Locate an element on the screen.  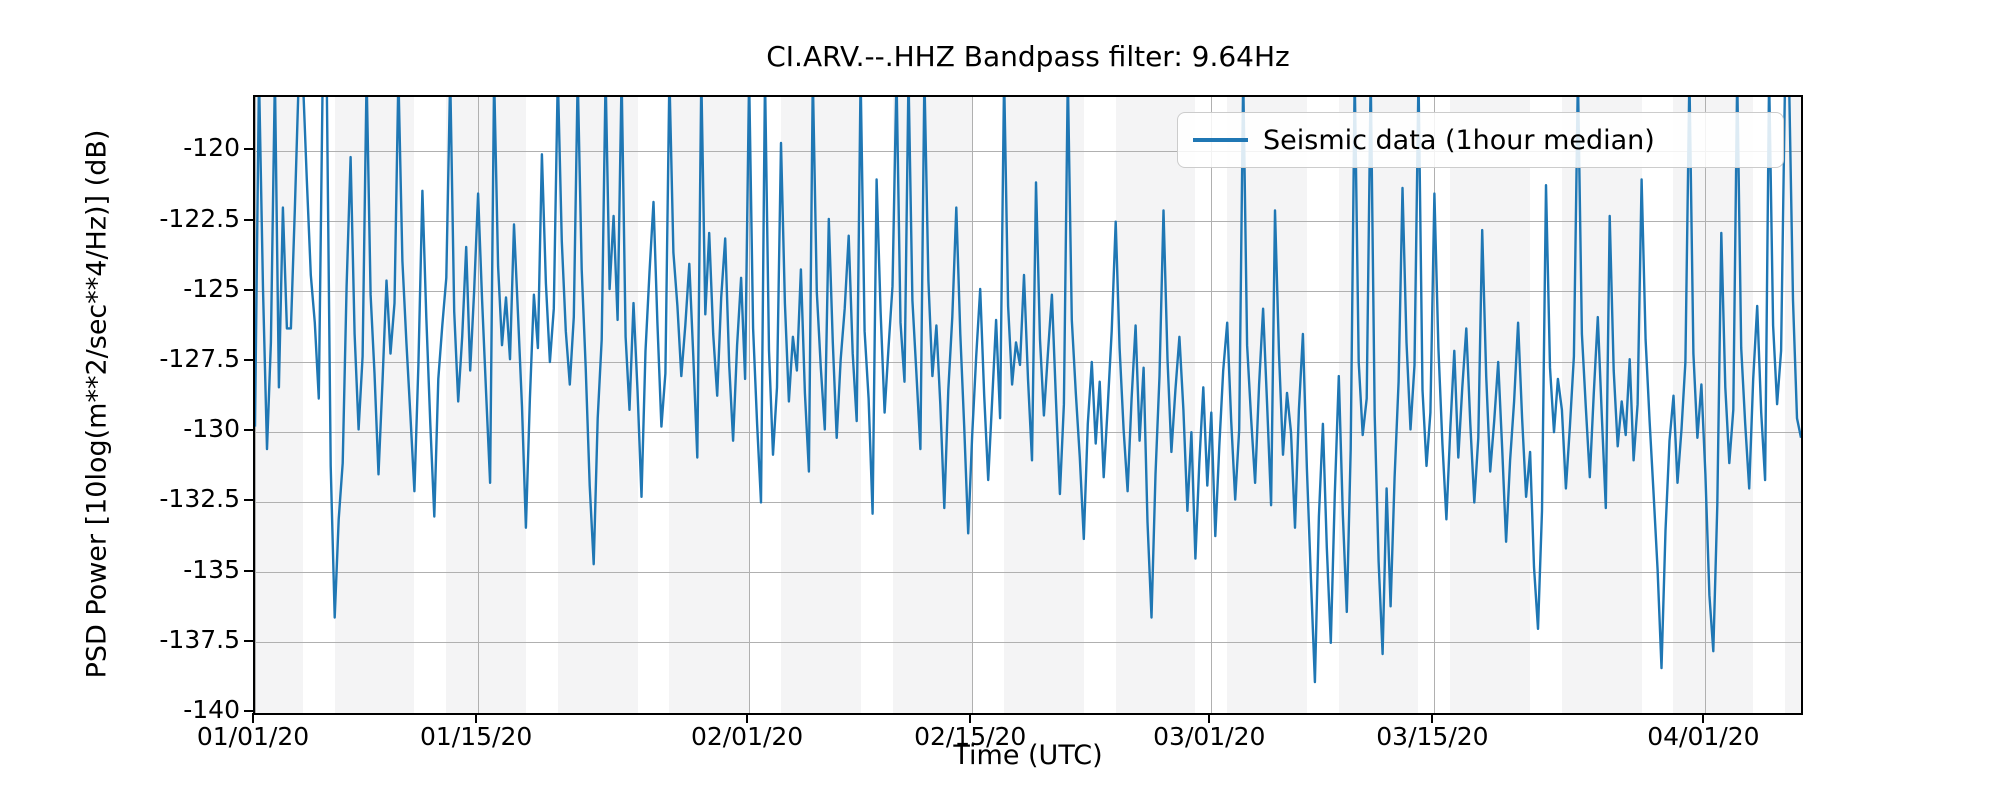
y-tick-label: -127.5 is located at coordinates (199, 359).